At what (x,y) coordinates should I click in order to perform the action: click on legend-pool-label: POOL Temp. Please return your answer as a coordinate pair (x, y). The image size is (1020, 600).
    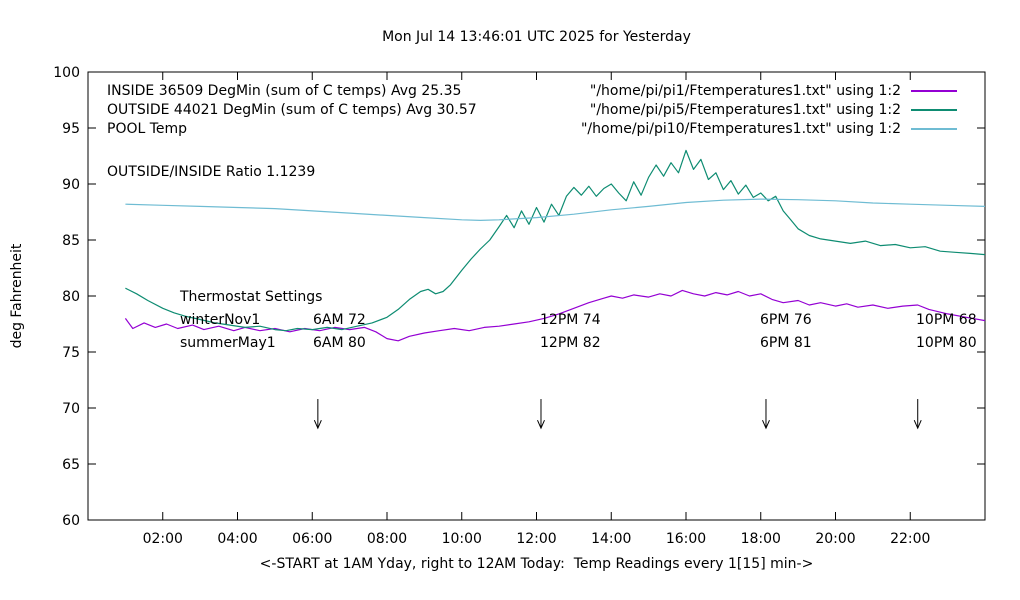
    Looking at the image, I should click on (147, 129).